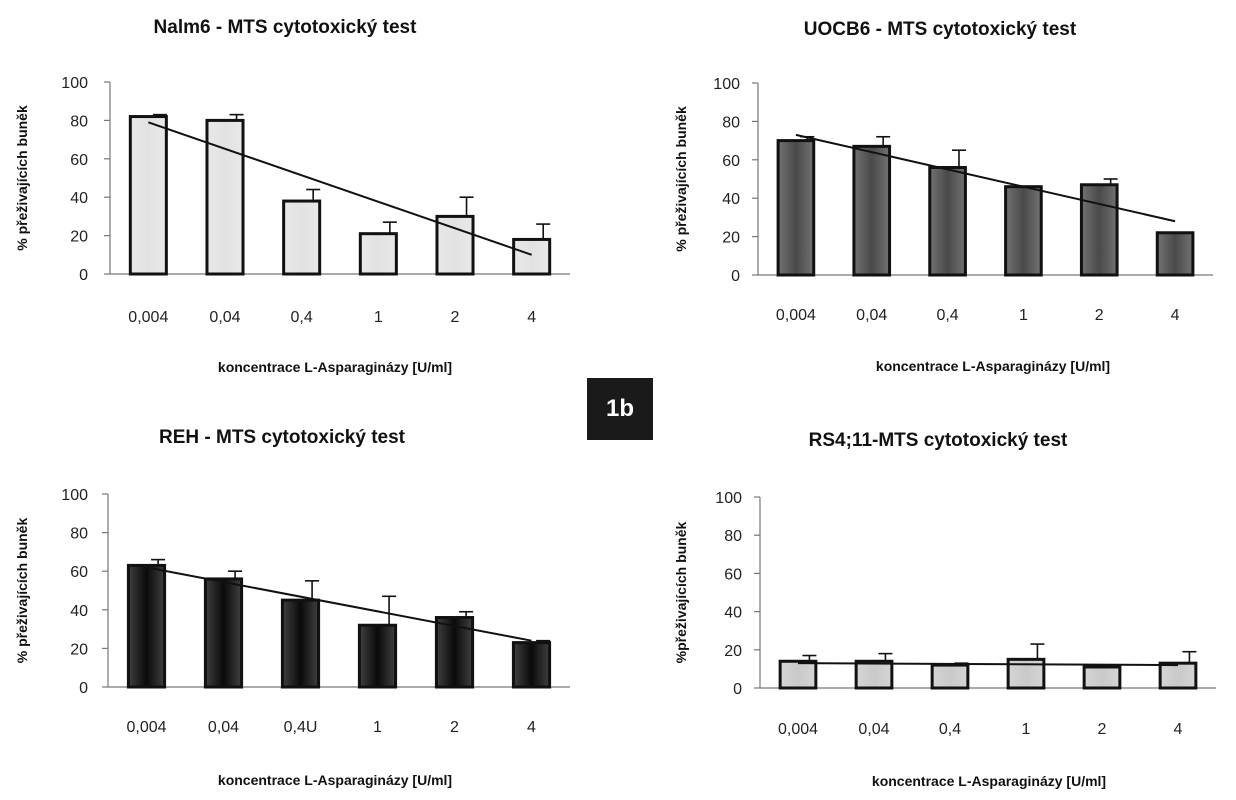  Describe the element at coordinates (940, 29) in the screenshot. I see `chart-title: UOCB6 - MTS cytotoxický test` at that location.